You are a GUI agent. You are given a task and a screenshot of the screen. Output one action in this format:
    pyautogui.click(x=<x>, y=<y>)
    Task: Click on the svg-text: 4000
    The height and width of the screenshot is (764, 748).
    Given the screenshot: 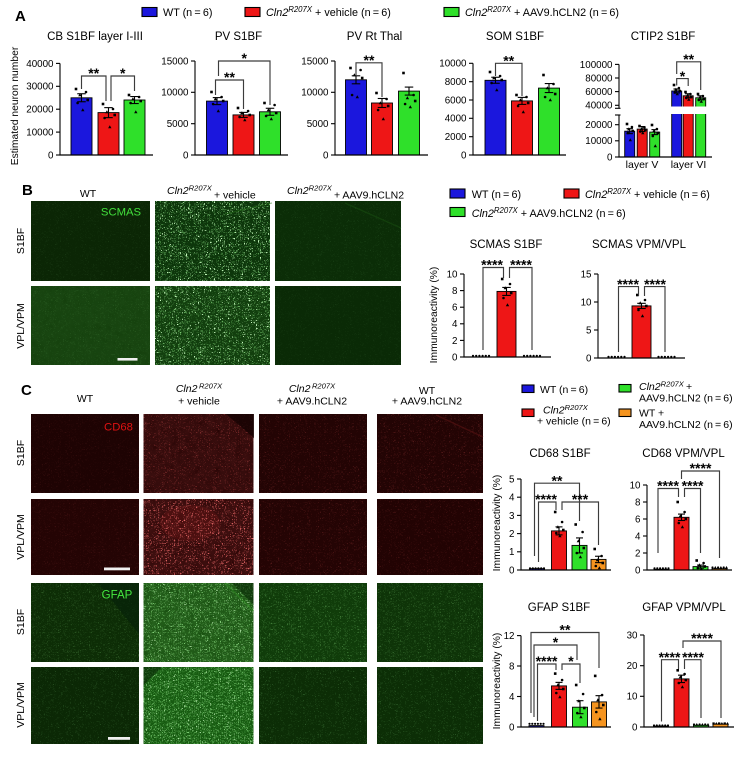 What is the action you would take?
    pyautogui.click(x=456, y=119)
    